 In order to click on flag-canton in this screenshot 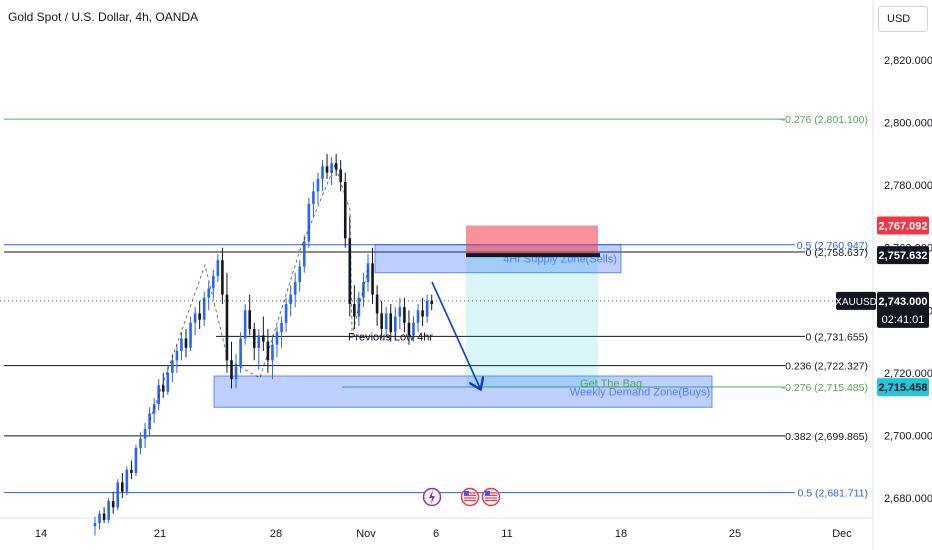, I will do `click(466, 493)`.